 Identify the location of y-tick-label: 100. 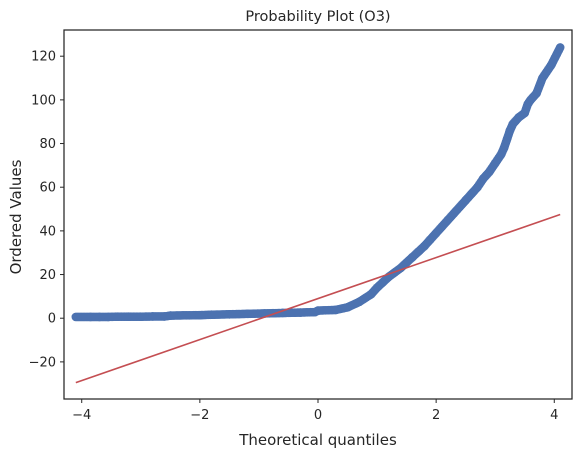
(43, 100).